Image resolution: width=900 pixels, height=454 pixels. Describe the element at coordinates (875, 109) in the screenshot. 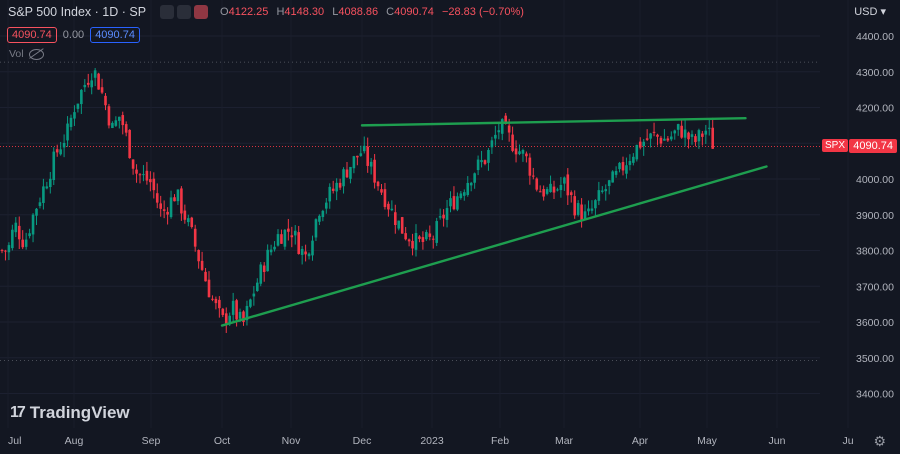

I see `price-tick-label: 4200.00` at that location.